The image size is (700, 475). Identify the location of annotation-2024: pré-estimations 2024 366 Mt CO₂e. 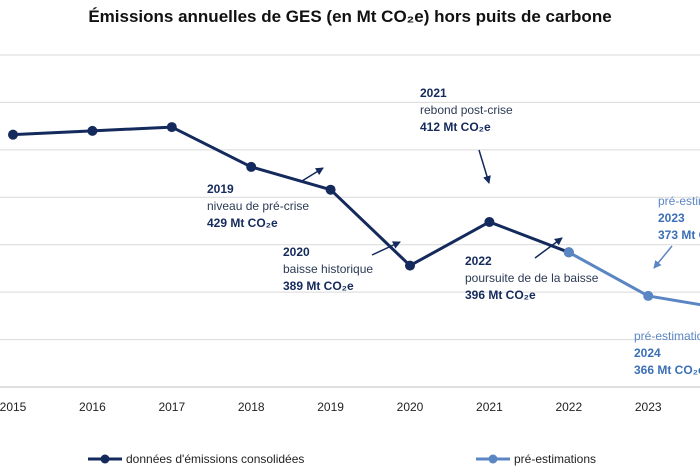
(667, 353).